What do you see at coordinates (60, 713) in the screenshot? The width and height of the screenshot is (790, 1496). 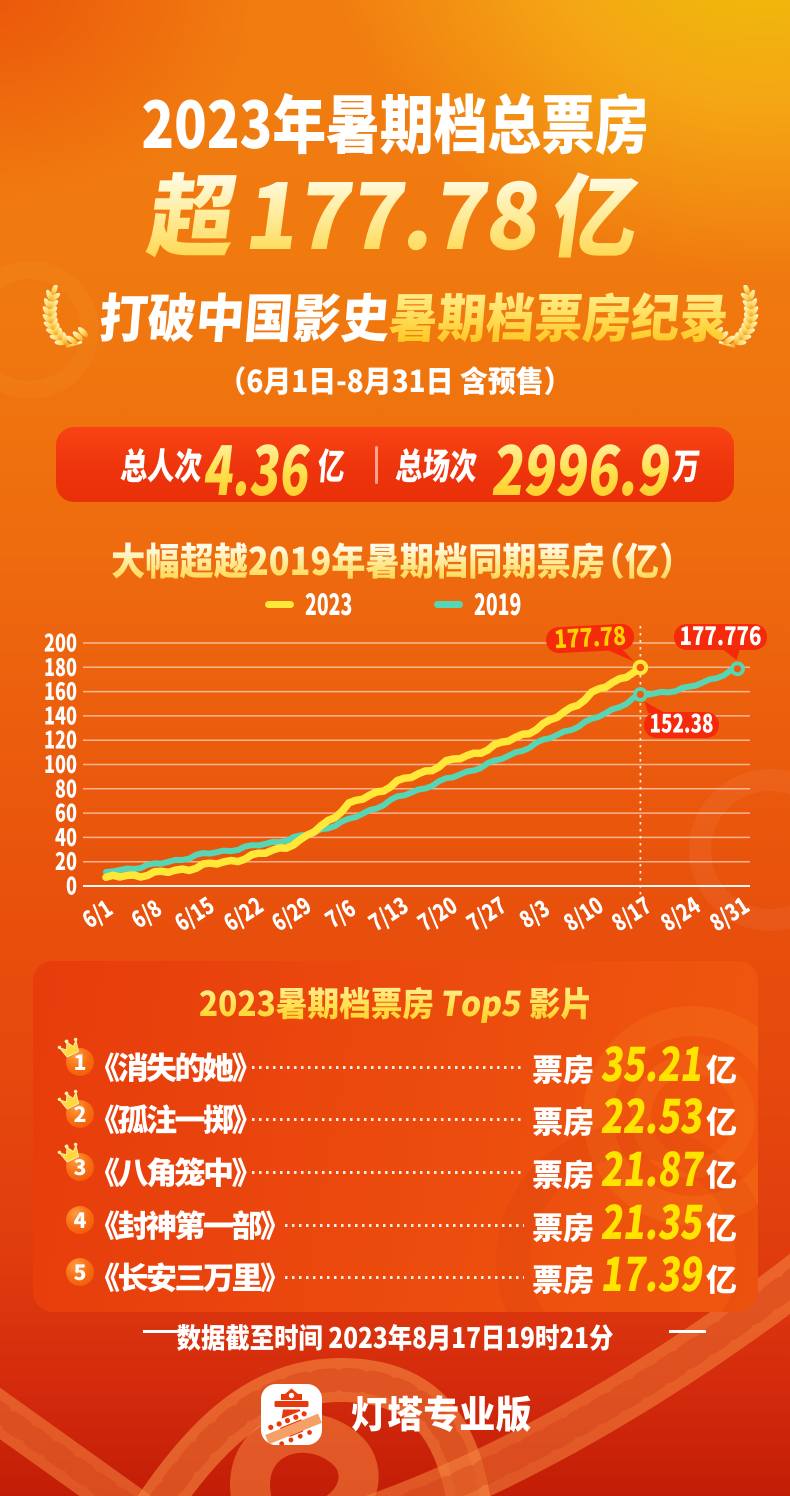 I see `svg-text: 140` at bounding box center [60, 713].